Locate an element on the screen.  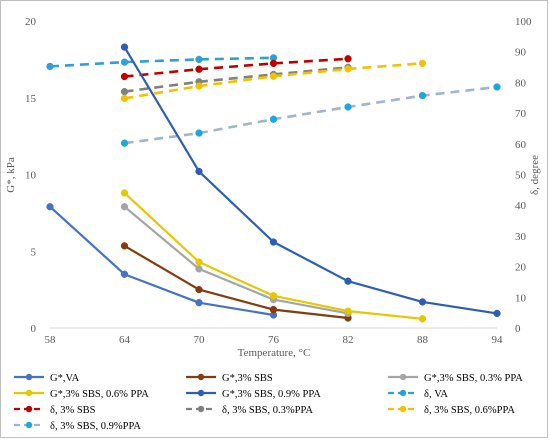
legend-label: δ, 3% SBS, 0.9%PPA is located at coordinates (95, 426).